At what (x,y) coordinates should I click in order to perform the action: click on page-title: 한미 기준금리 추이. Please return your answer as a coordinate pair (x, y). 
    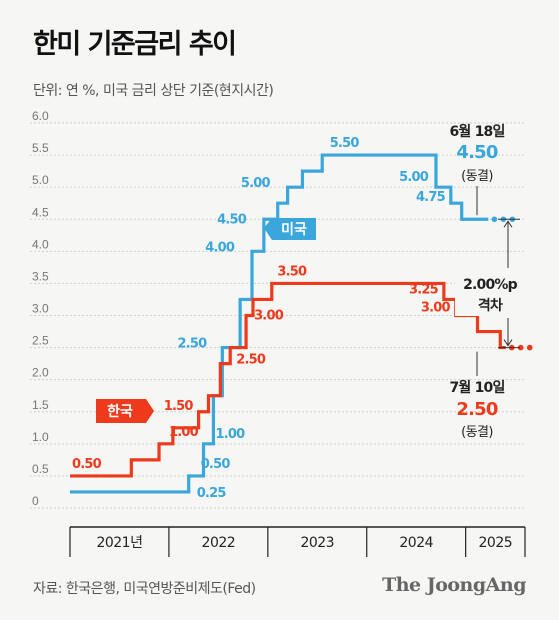
    Looking at the image, I should click on (135, 44).